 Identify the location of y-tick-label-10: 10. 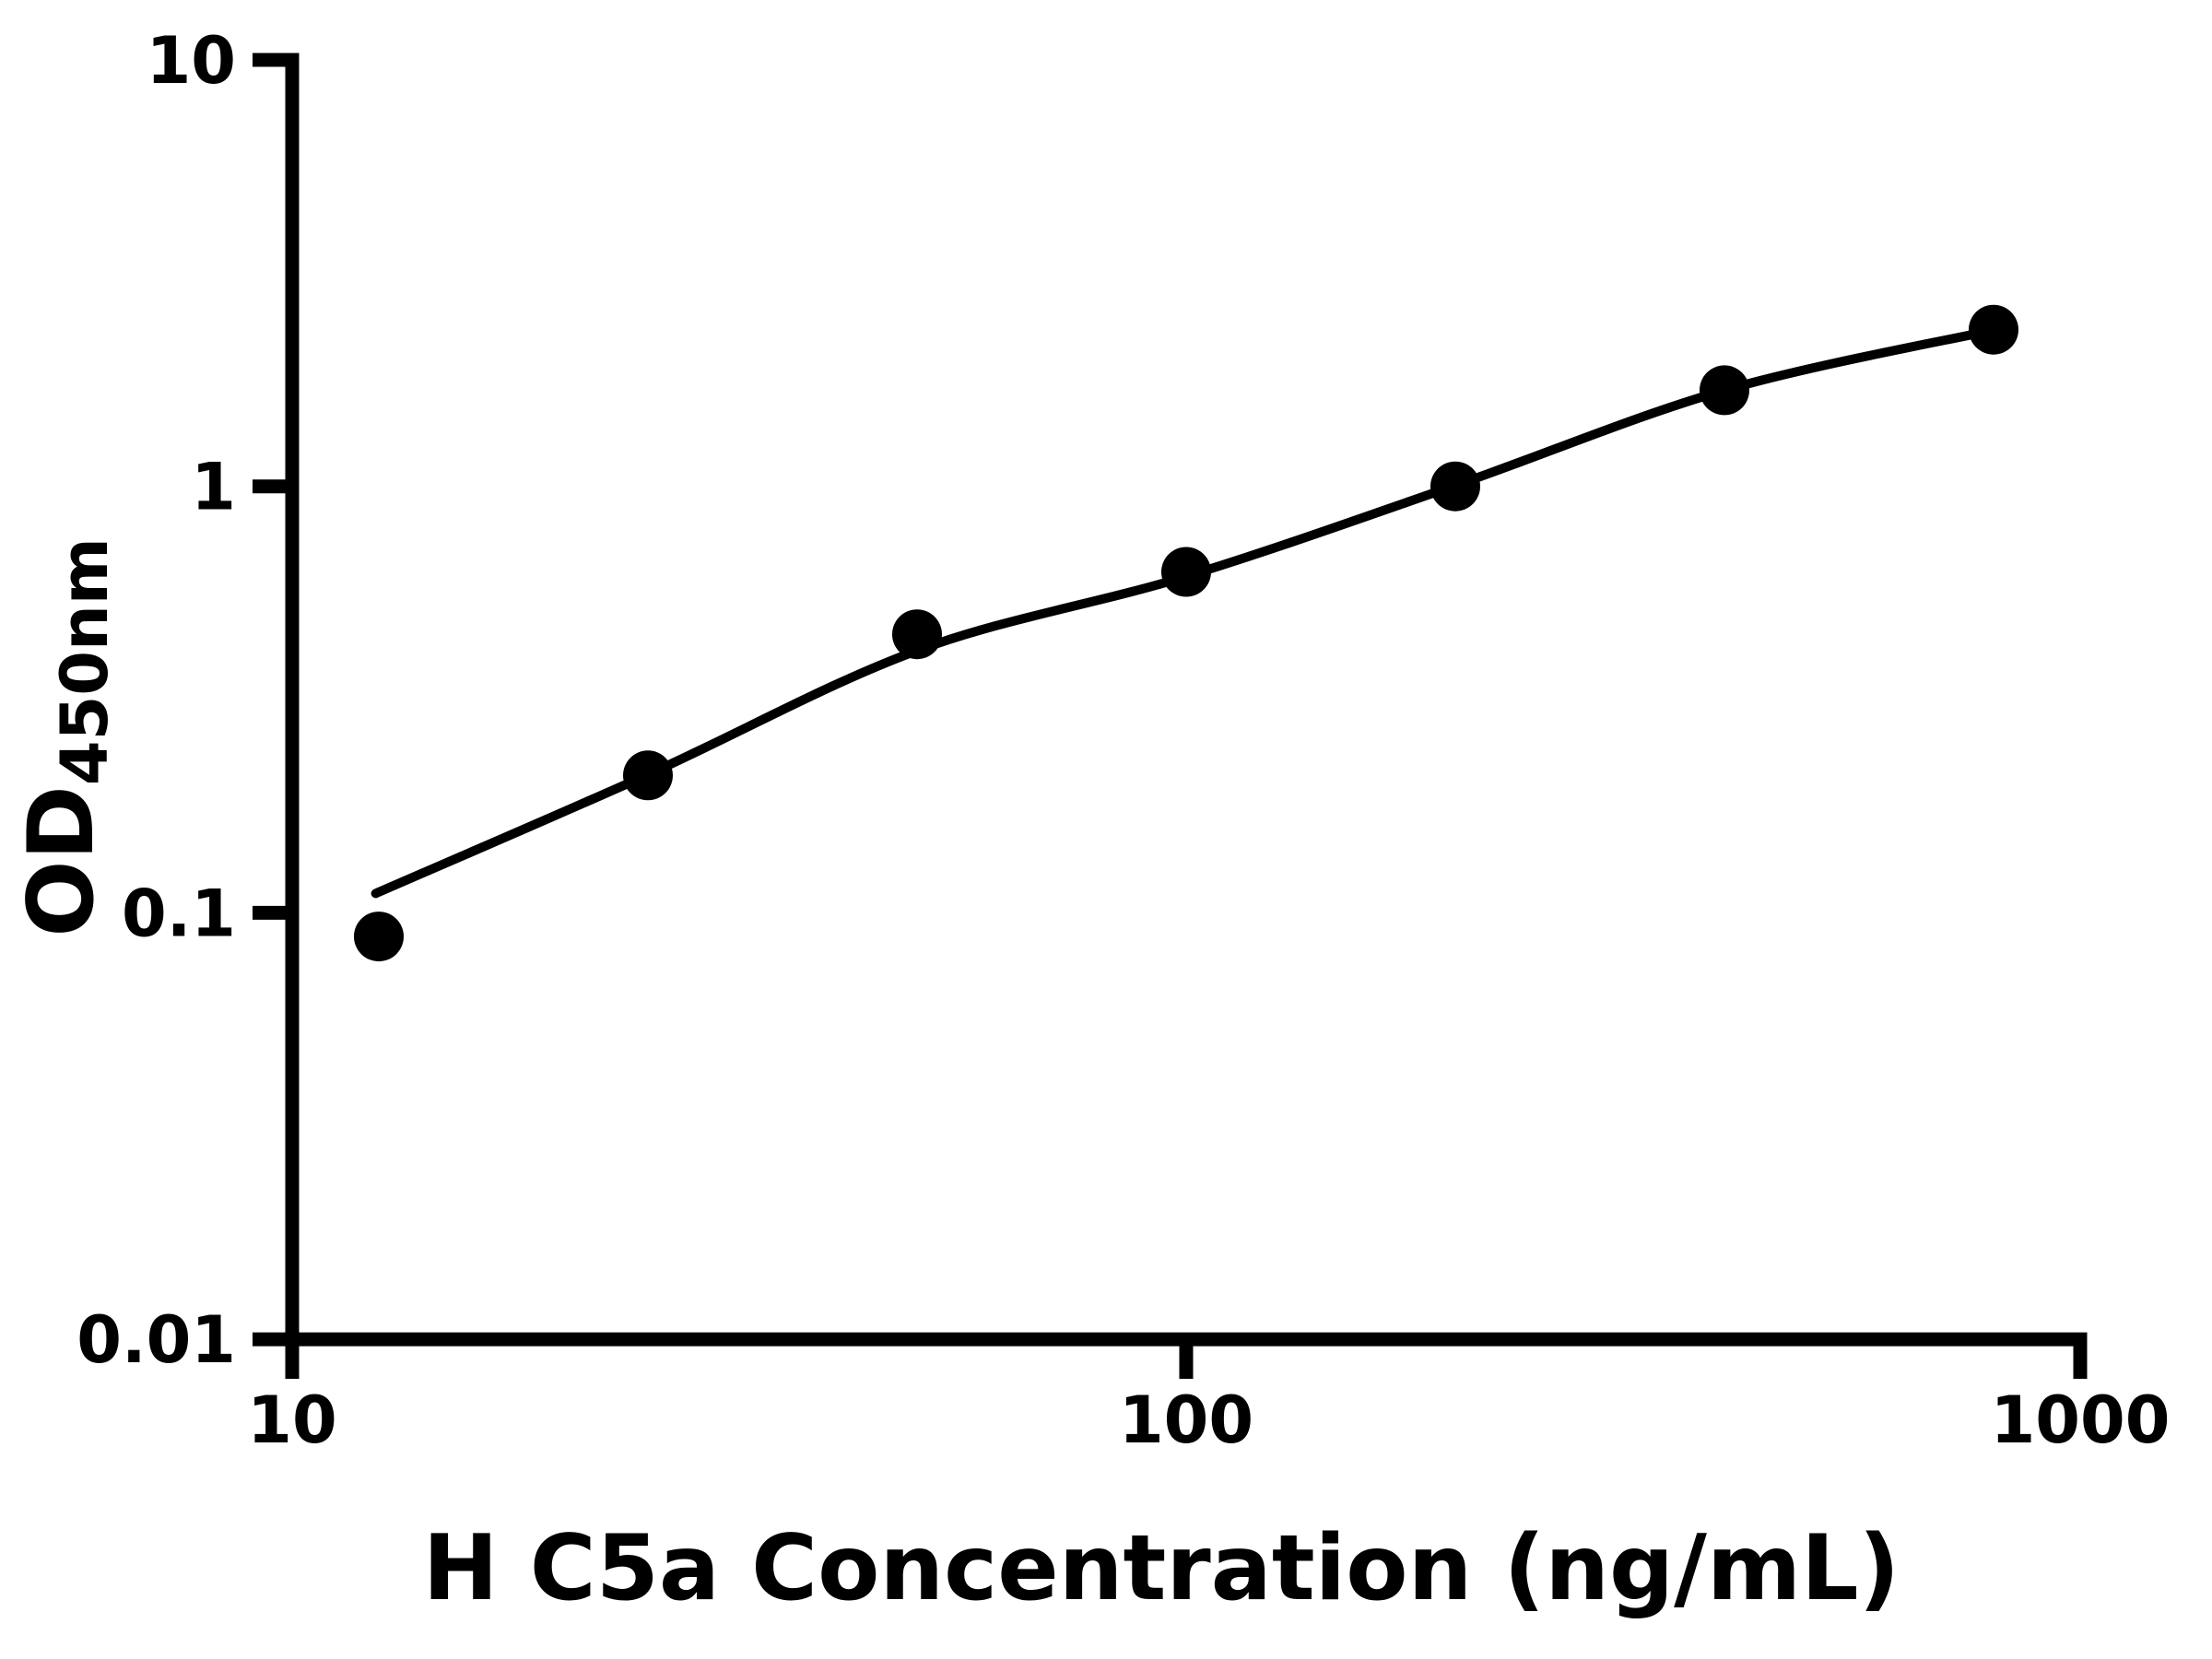
(191, 61).